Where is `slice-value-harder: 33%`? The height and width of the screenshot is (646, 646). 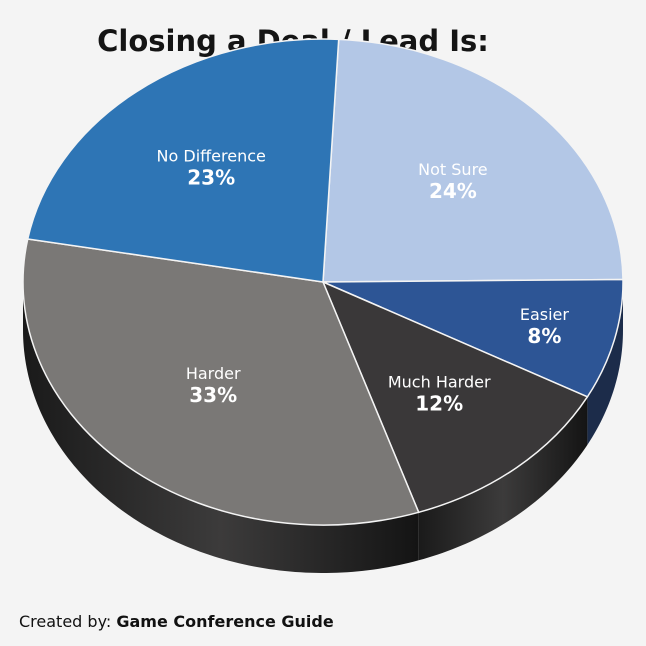 slice-value-harder: 33% is located at coordinates (213, 395).